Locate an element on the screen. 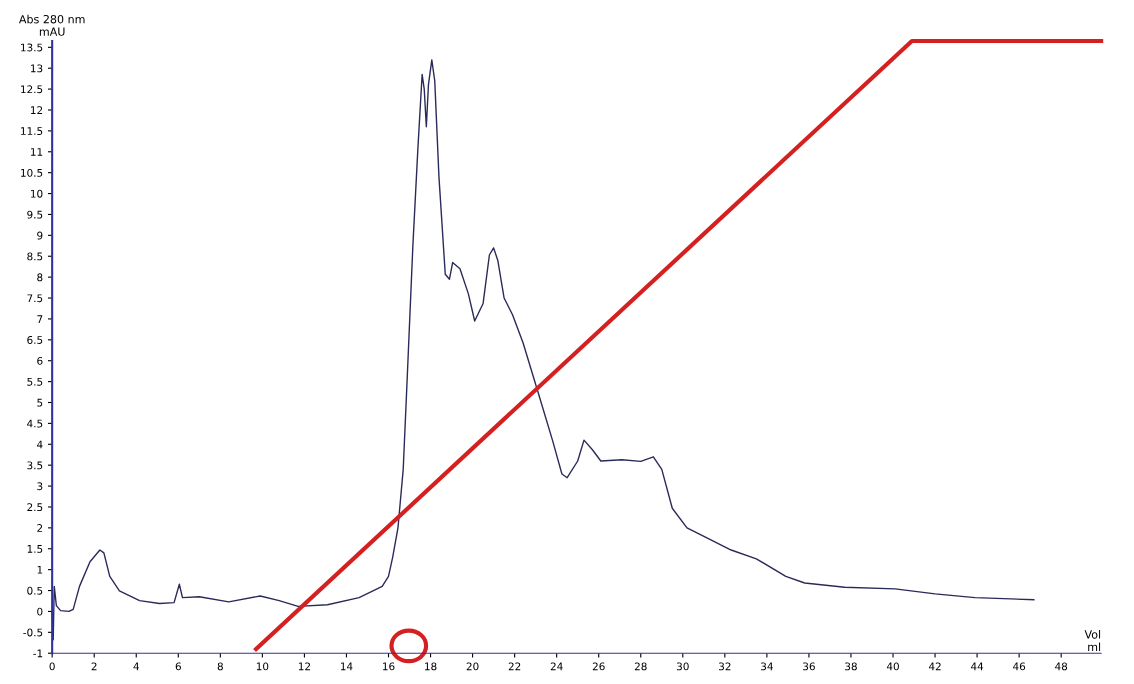 Image resolution: width=1134 pixels, height=684 pixels. x-tick-label: 24 is located at coordinates (556, 666).